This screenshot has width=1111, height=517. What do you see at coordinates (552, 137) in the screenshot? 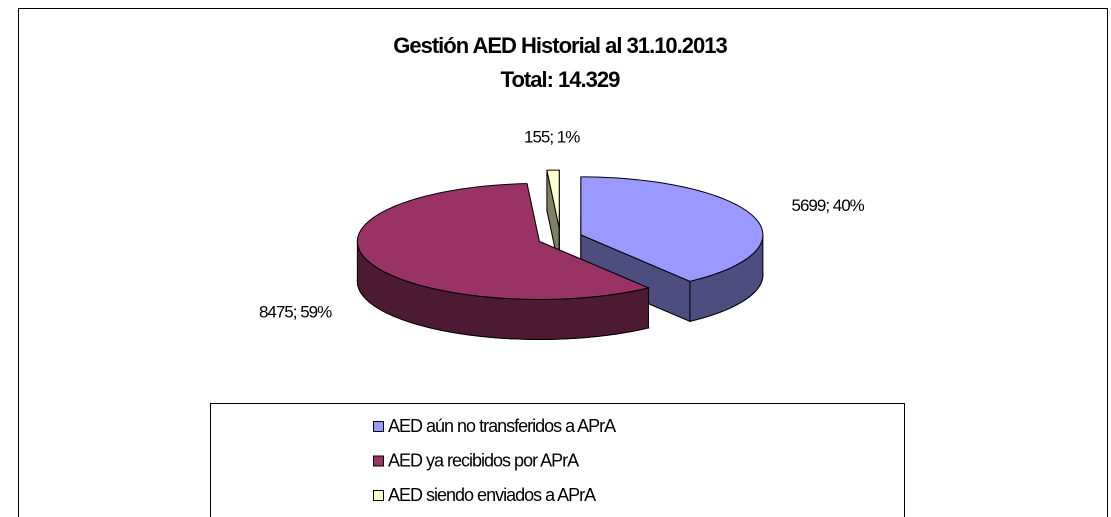
I see `data-label: 155; 1%` at bounding box center [552, 137].